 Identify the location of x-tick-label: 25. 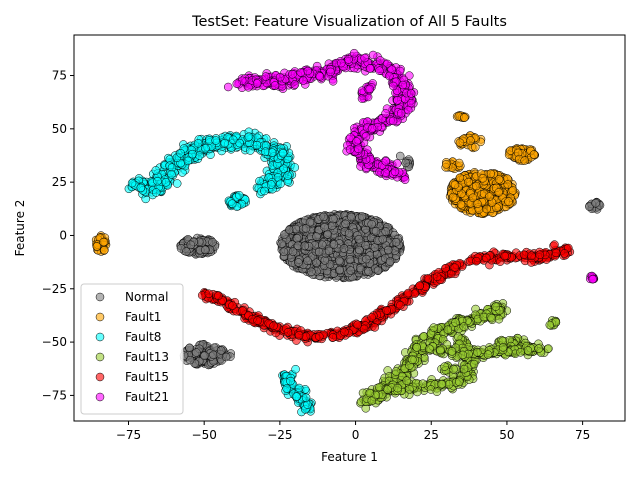
(431, 435).